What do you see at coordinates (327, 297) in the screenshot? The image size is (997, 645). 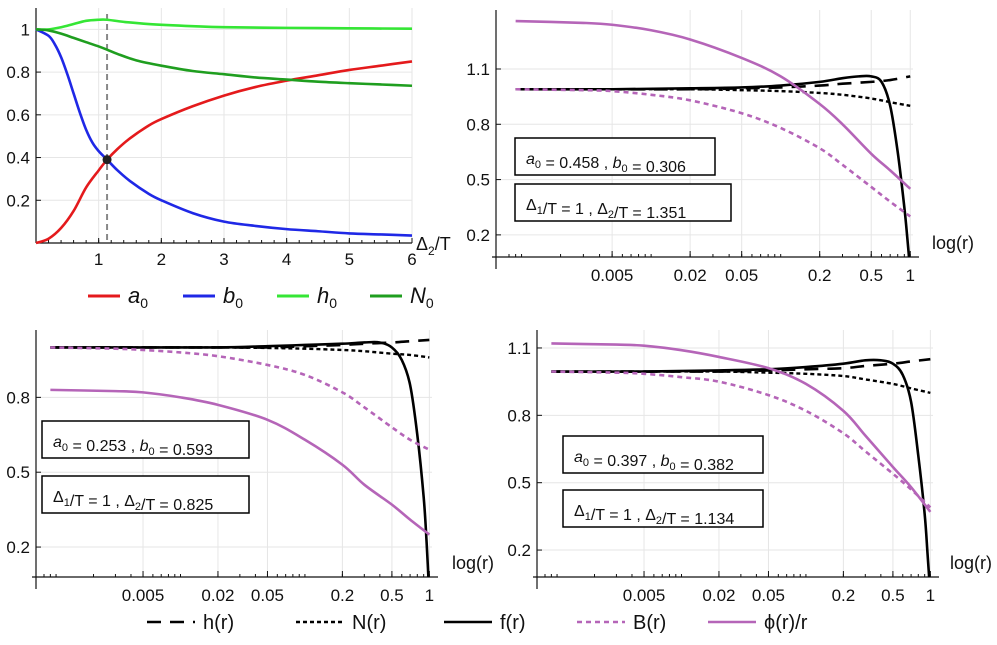 I see `legend-label-h0: h0` at bounding box center [327, 297].